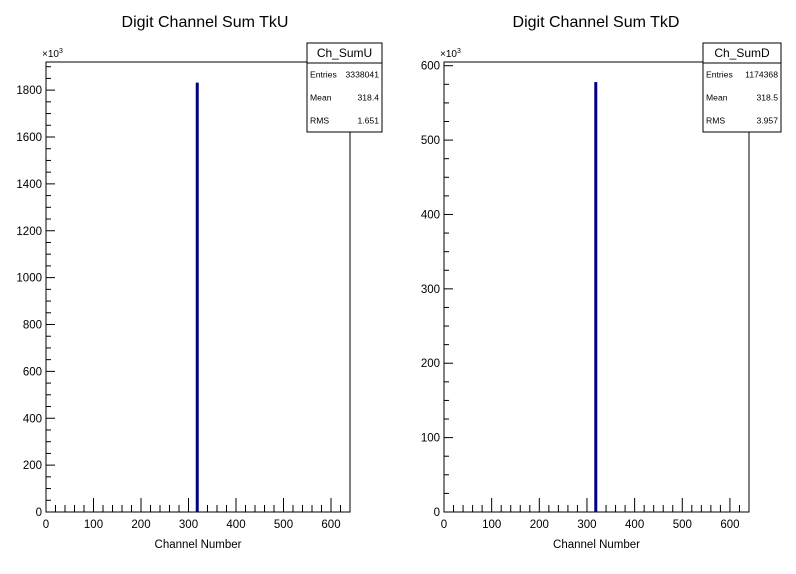 This screenshot has width=796, height=574. What do you see at coordinates (761, 75) in the screenshot?
I see `stats-value: 1174368` at bounding box center [761, 75].